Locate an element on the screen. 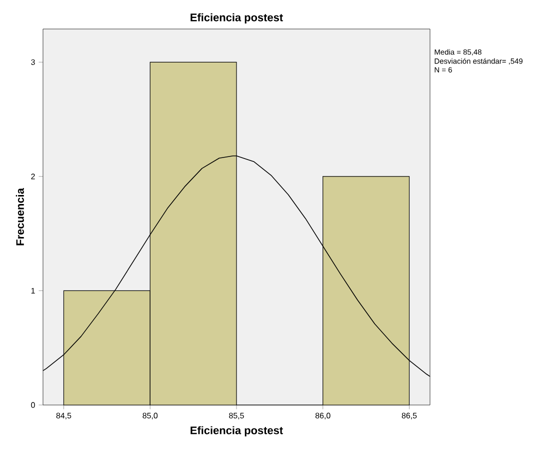  y-axis-title: Frecuencia is located at coordinates (20, 217).